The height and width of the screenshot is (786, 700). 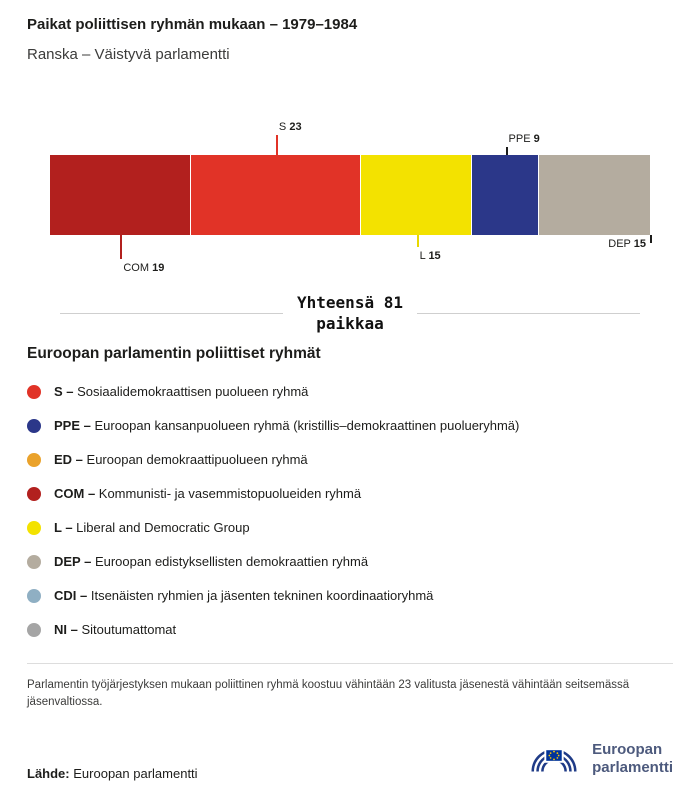 I want to click on legend-item-l: L – Liberal and Democratic Group, so click(x=350, y=528).